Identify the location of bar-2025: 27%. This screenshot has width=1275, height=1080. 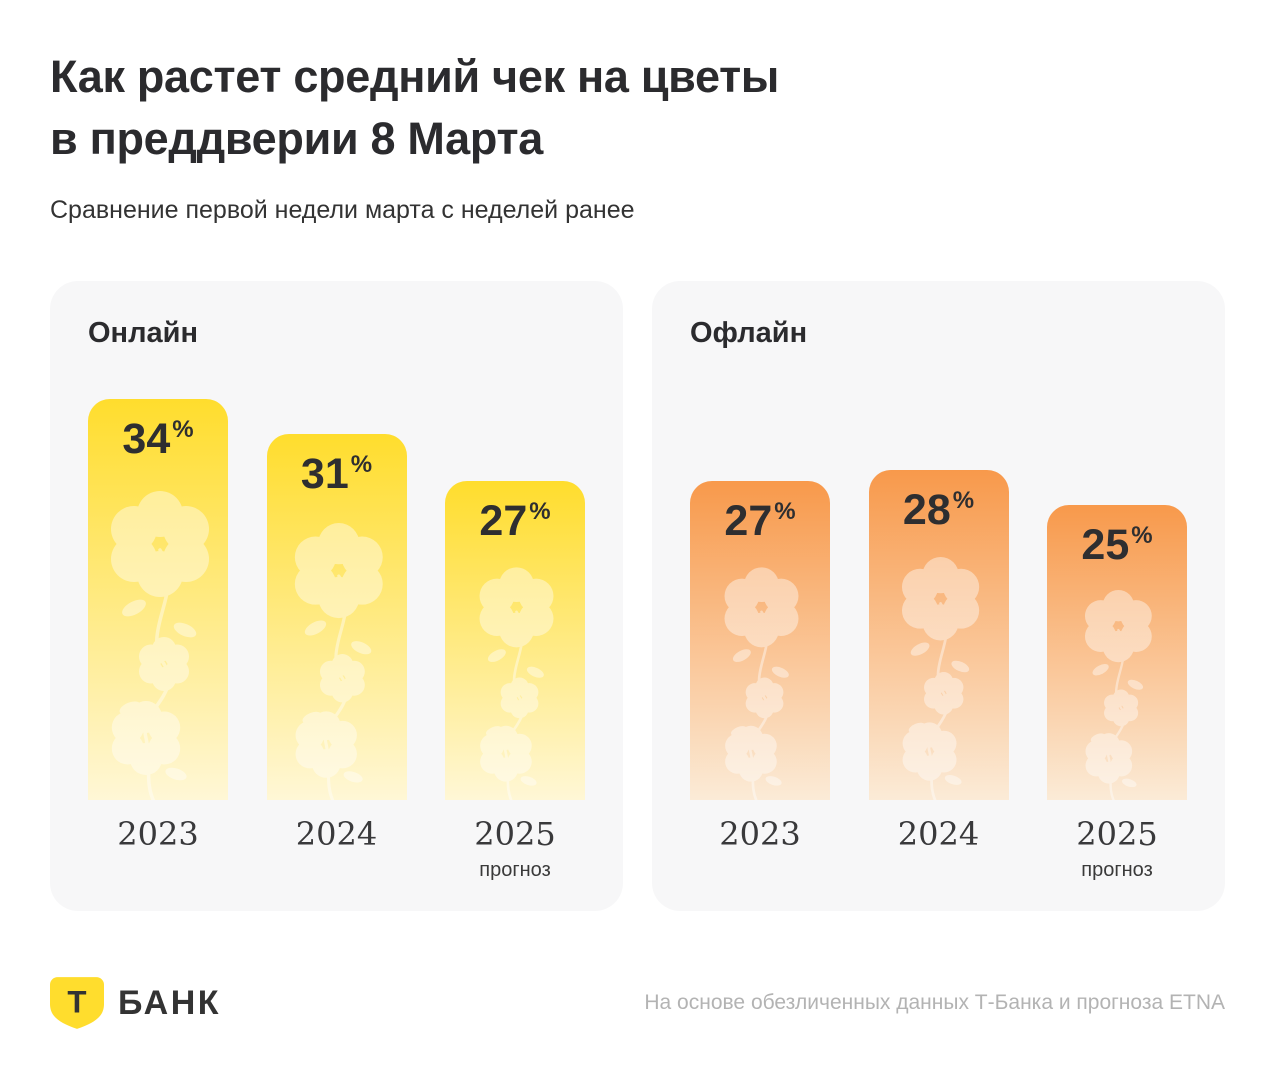
(515, 640).